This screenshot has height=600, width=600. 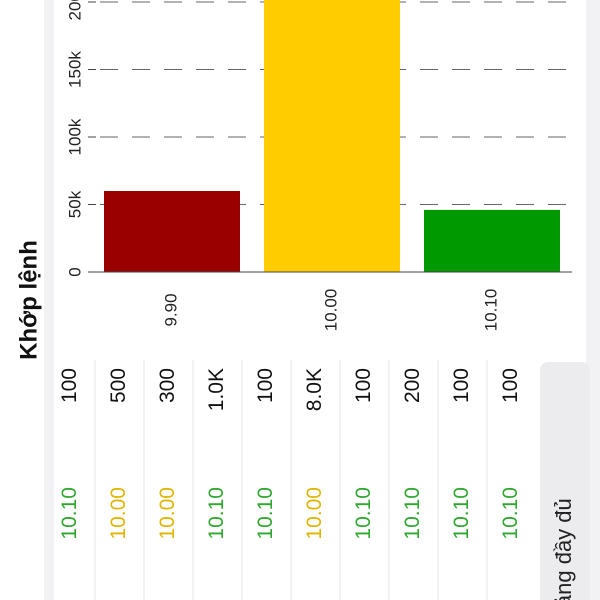 I want to click on y-tick-label: 150k, so click(x=74, y=69).